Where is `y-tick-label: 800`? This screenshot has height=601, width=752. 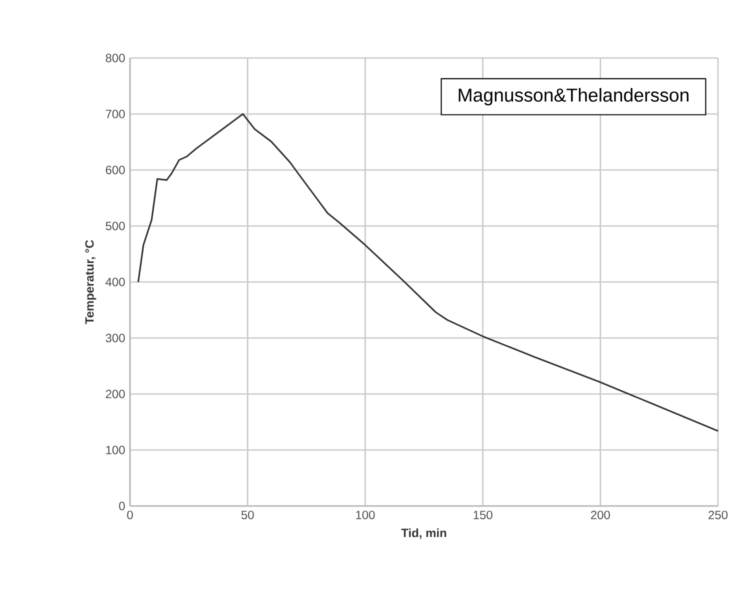
y-tick-label: 800 is located at coordinates (115, 58).